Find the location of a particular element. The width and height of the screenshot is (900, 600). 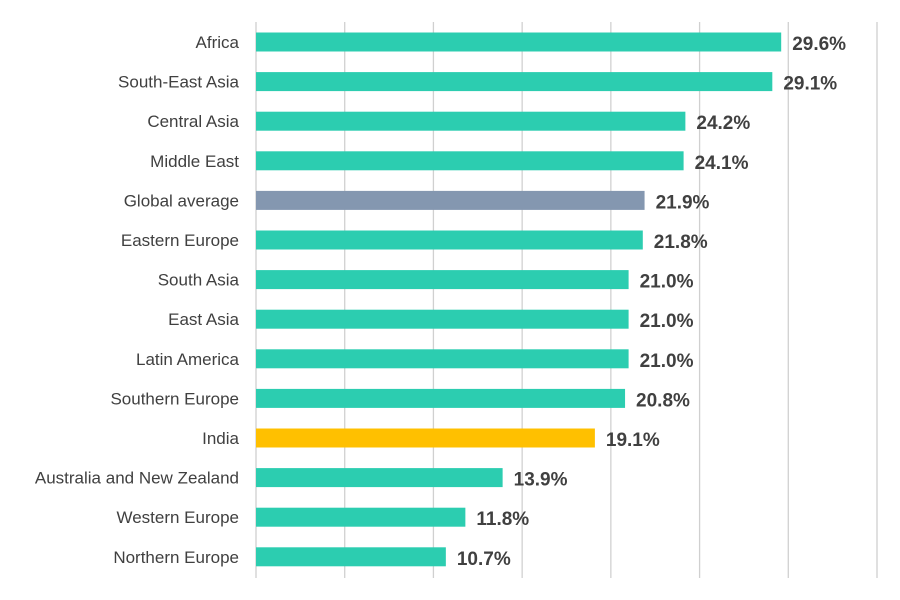

bar-south-east-asia is located at coordinates (514, 82).